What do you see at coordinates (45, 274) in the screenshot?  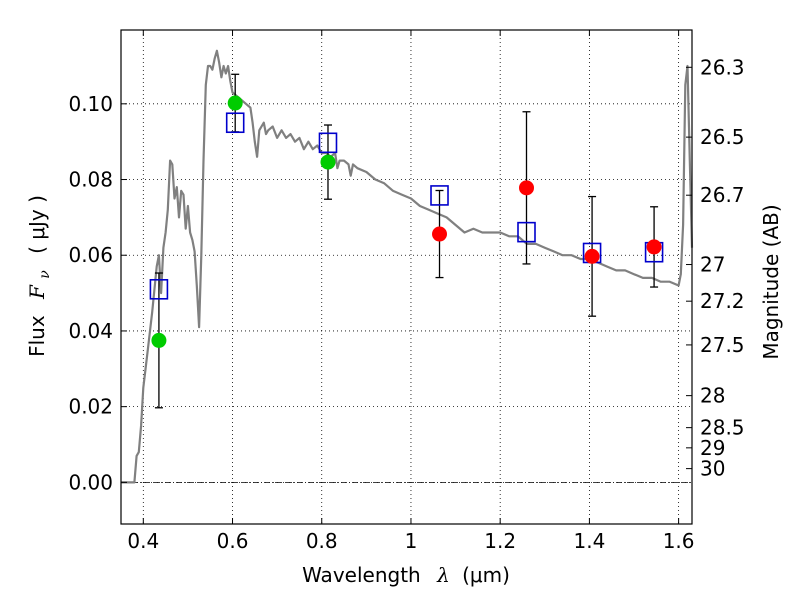 I see `y-axis-label-subscript: ν` at bounding box center [45, 274].